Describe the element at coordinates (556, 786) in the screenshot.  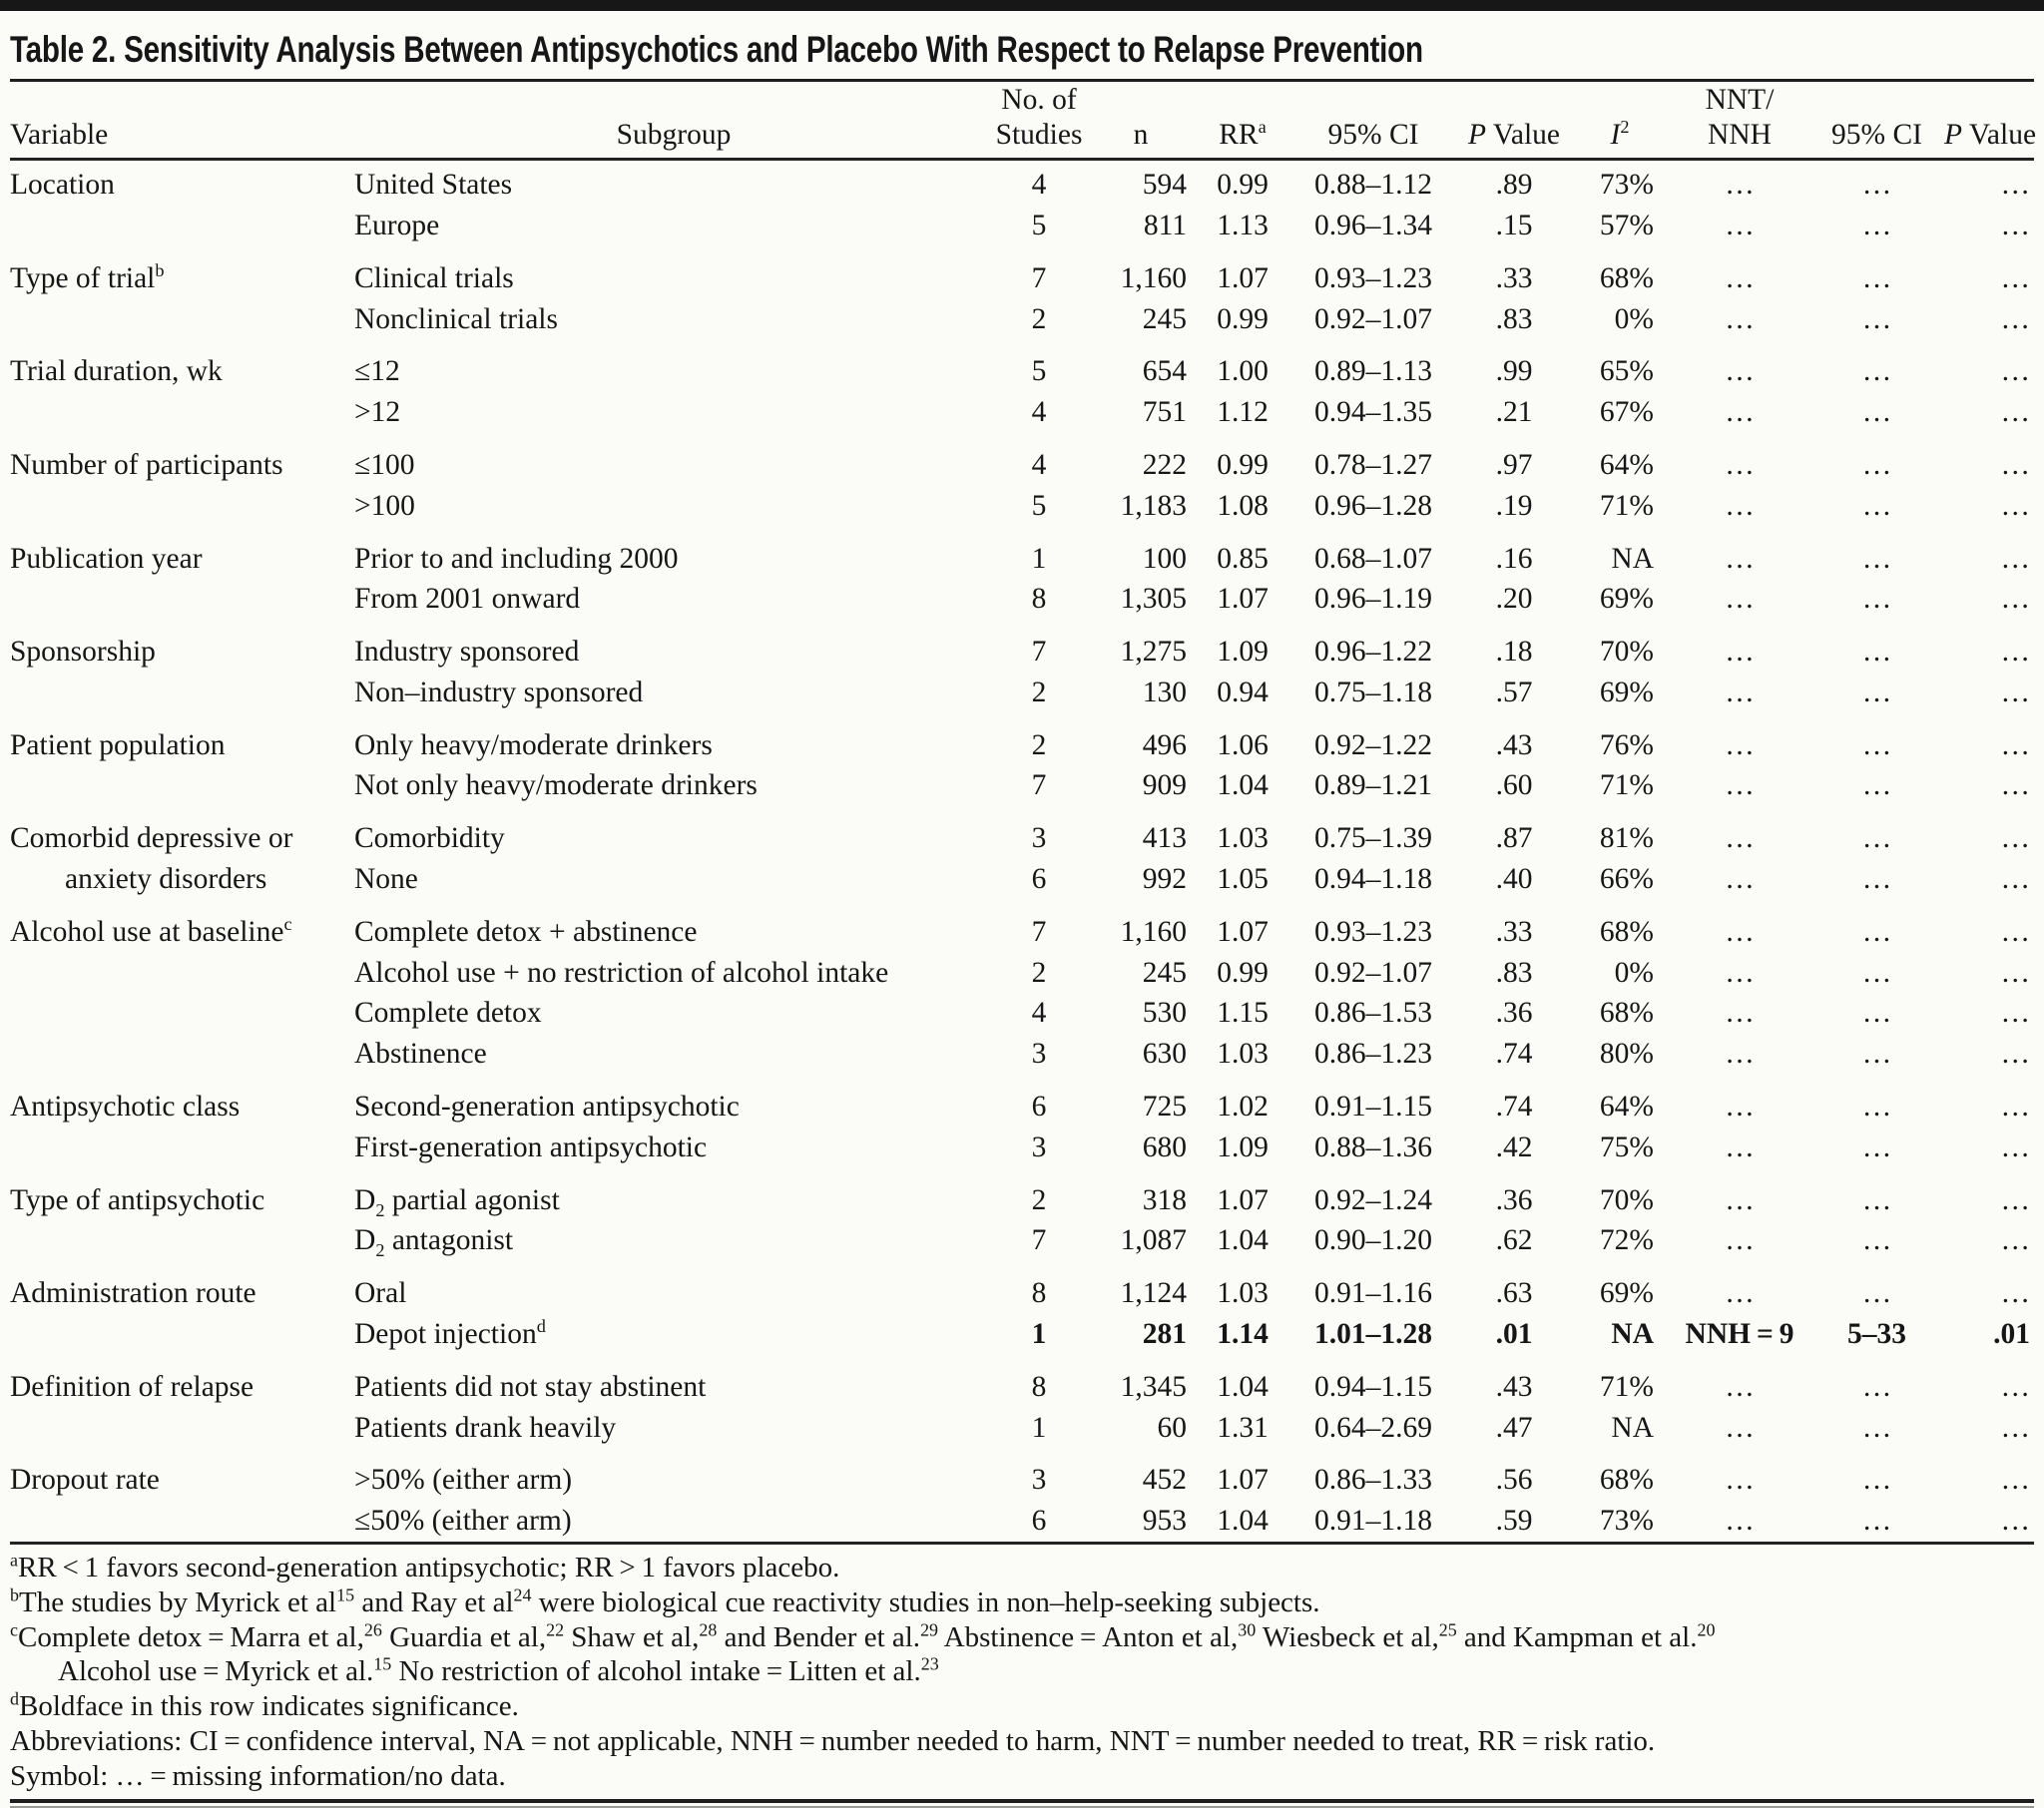
I see `cell-subgroup: Not only heavy/moderate drinkers` at that location.